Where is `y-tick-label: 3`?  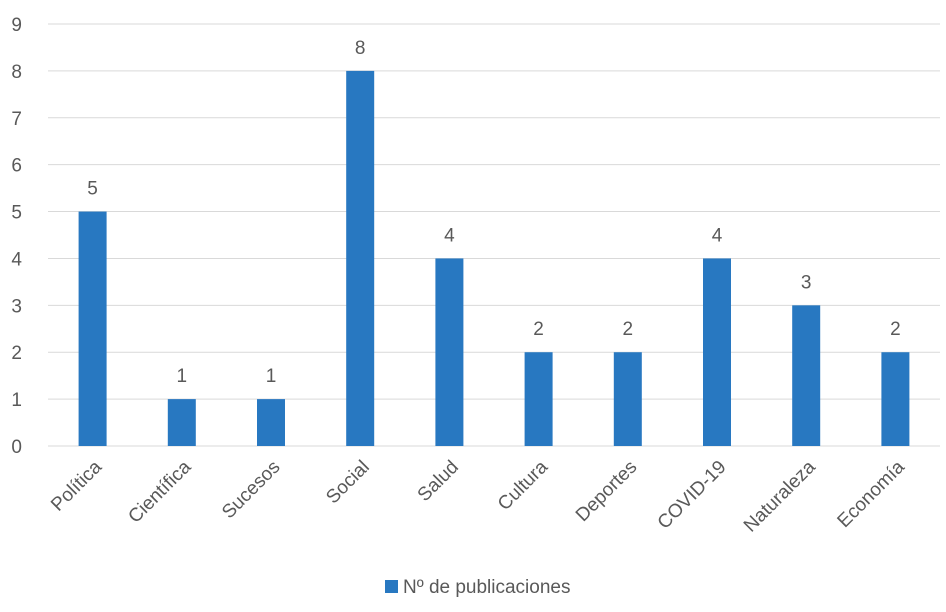
y-tick-label: 3 is located at coordinates (16, 306).